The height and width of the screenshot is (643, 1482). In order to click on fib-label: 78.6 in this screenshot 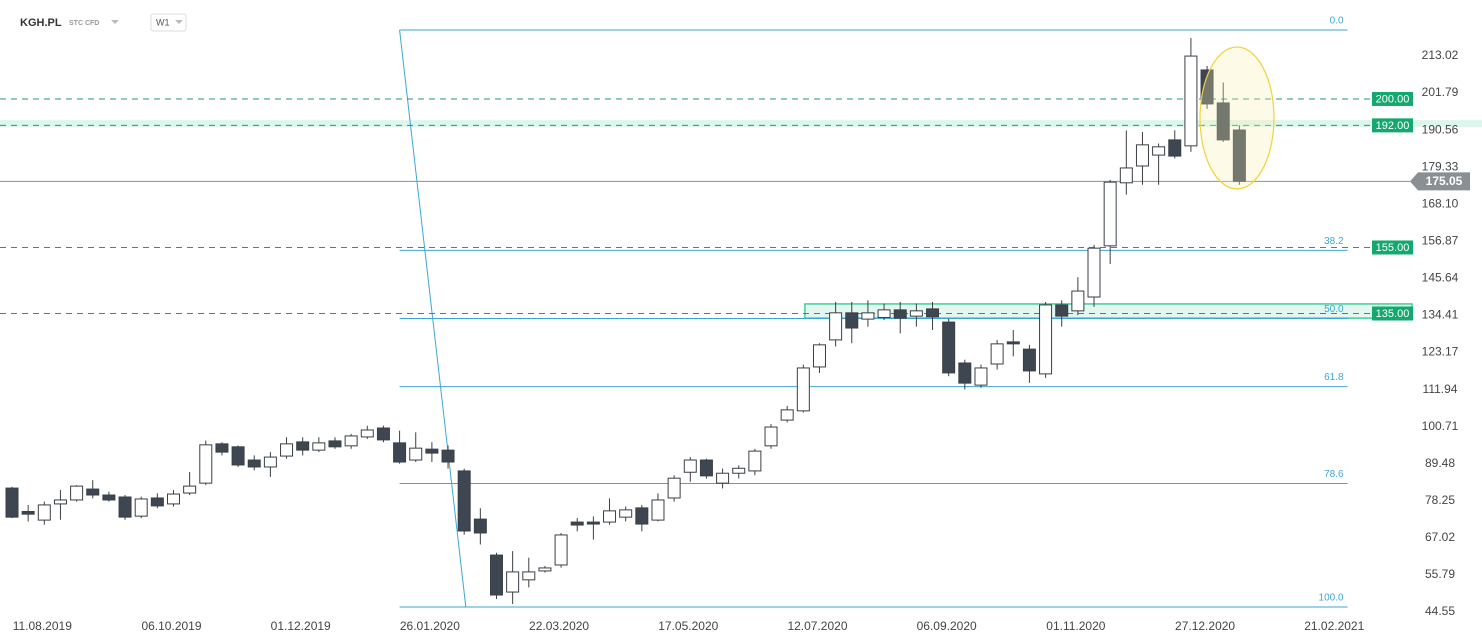, I will do `click(1334, 474)`.